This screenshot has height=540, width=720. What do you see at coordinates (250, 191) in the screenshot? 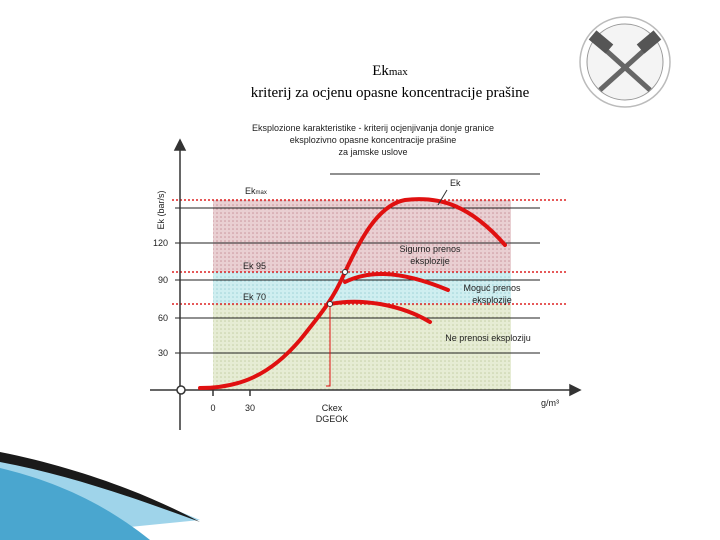
I see `ekmax-main: Ek` at bounding box center [250, 191].